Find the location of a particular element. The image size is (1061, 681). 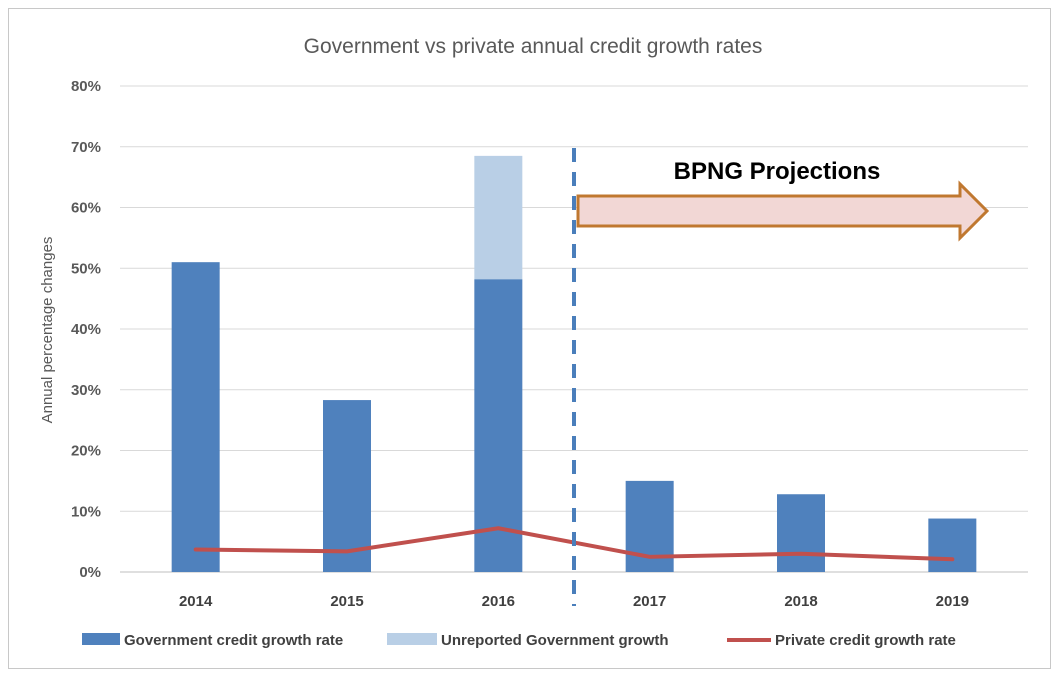

y-tick-label: 50% is located at coordinates (86, 268).